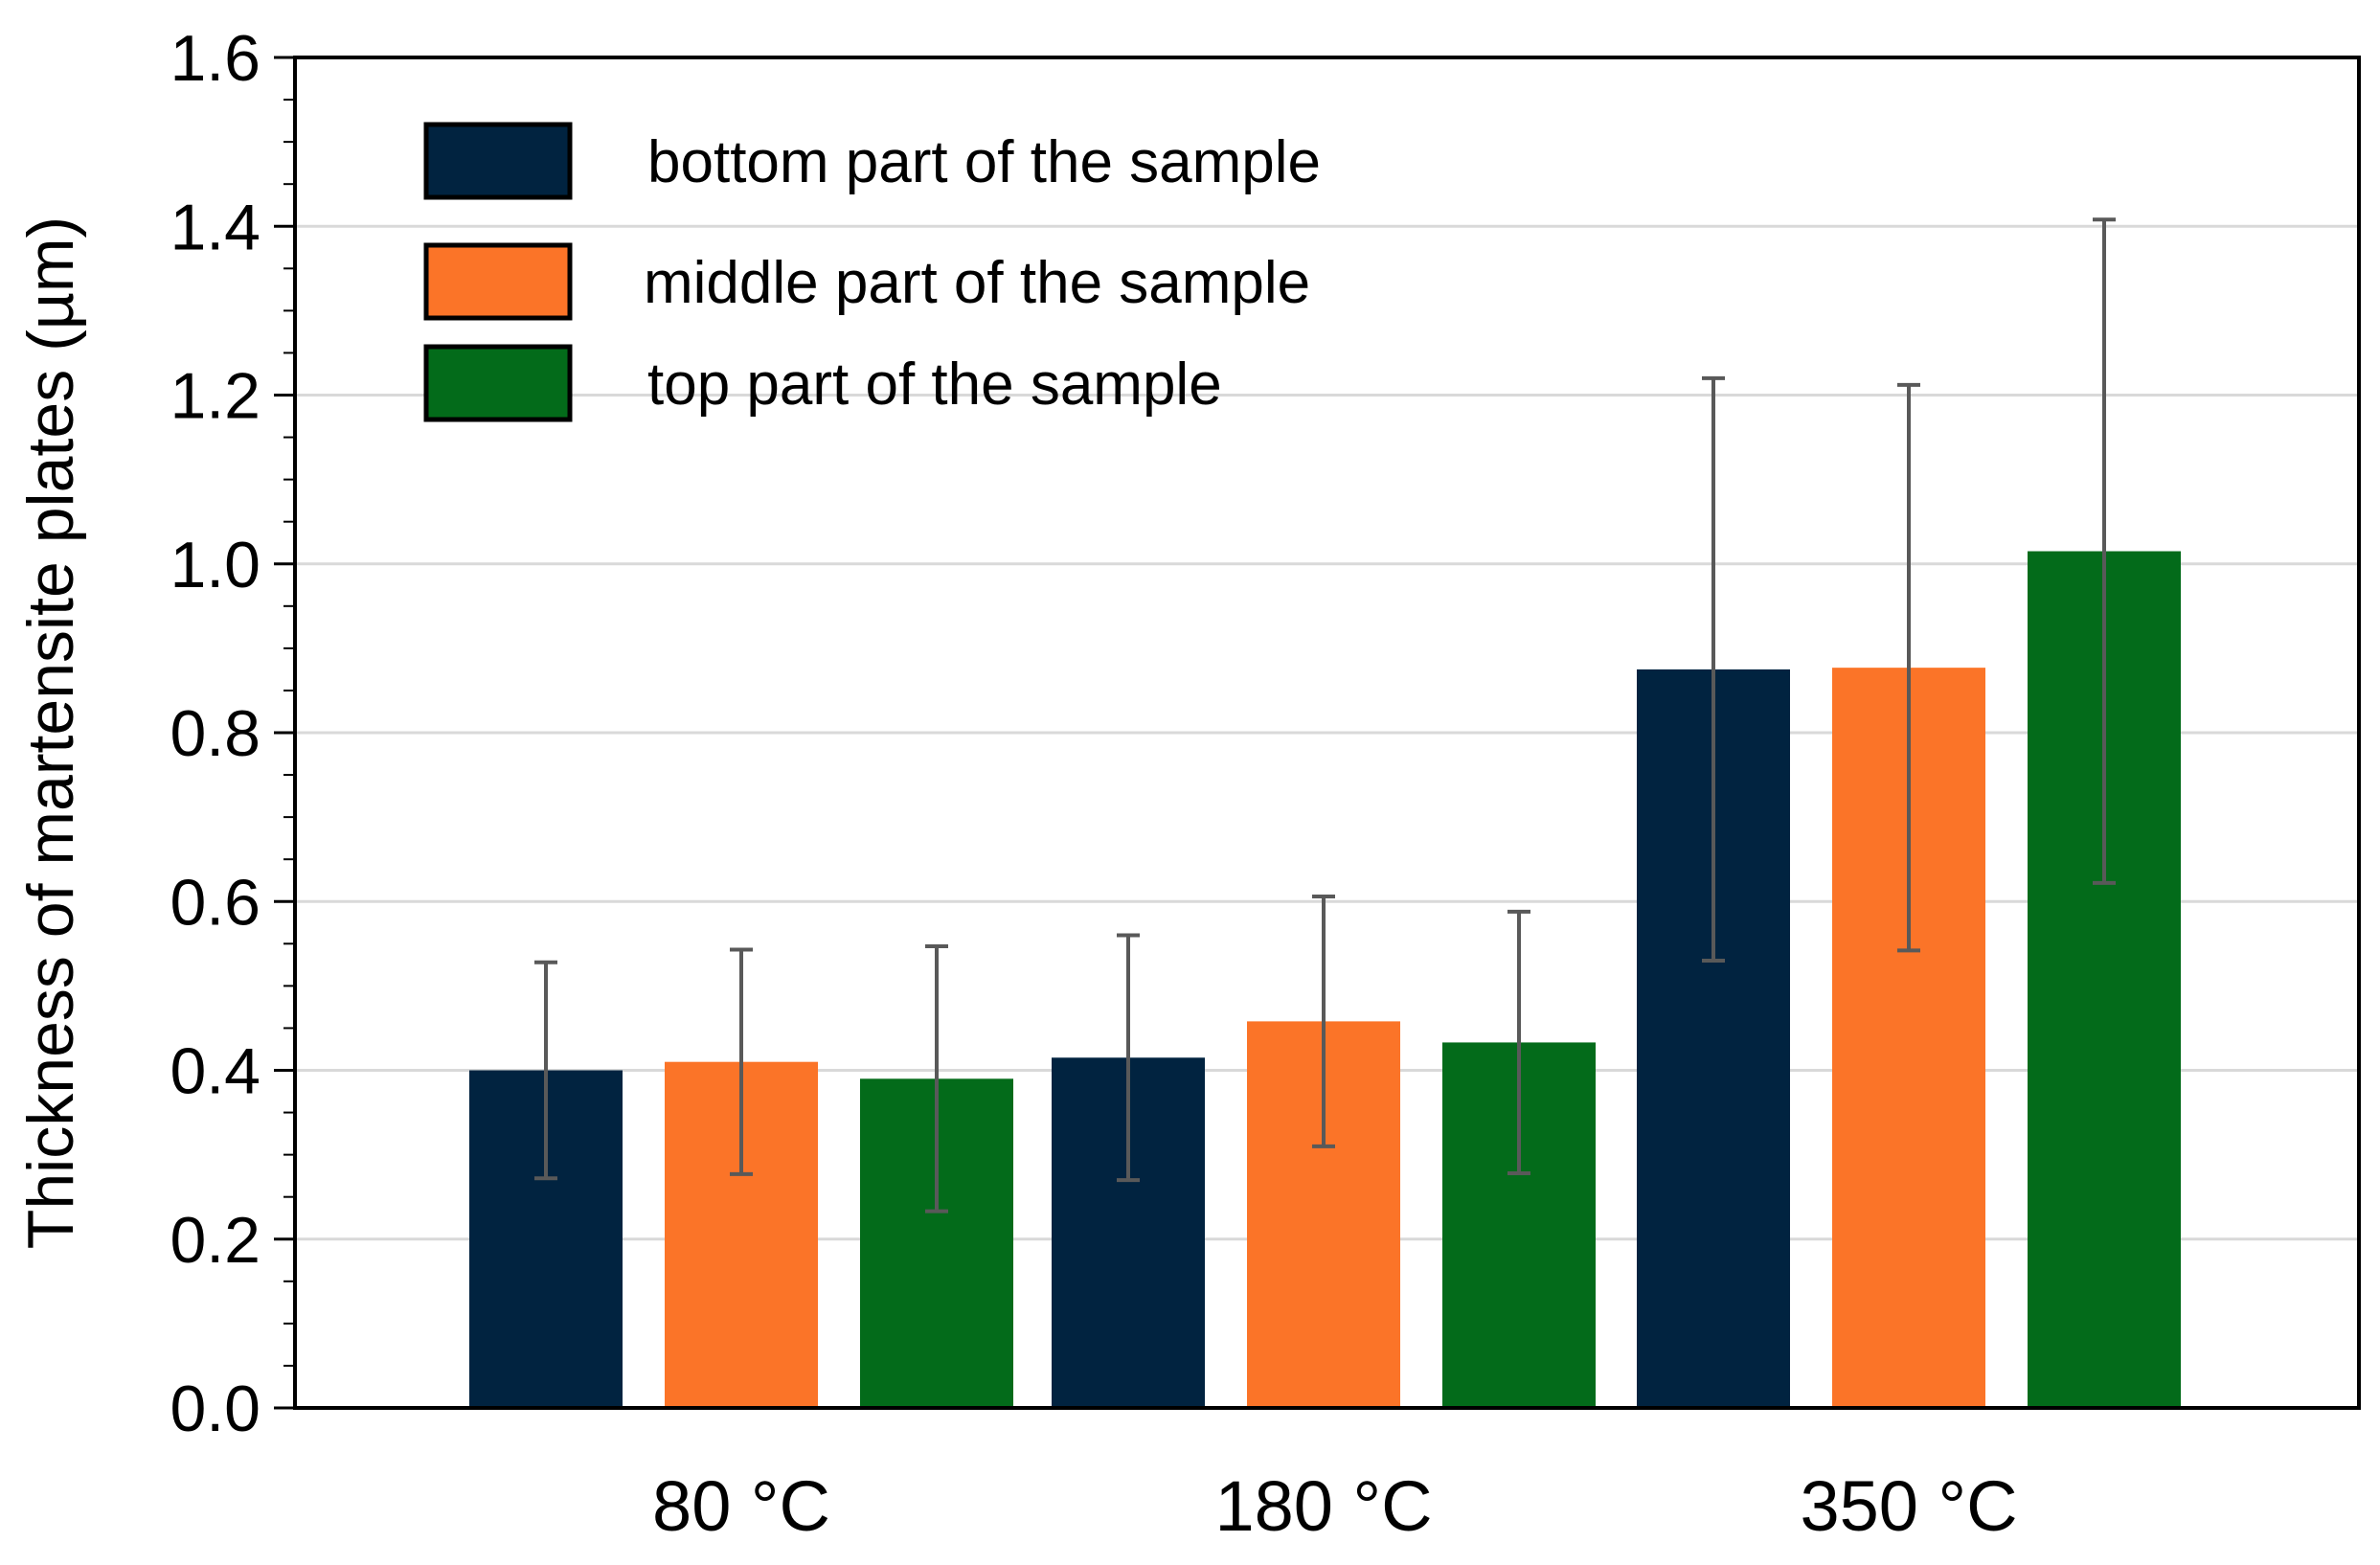  I want to click on y-axis-tick-labels: 0.0 0.2 0.4 0.6 0.8 1.0 1.2 1.4 1.6, so click(215, 733).